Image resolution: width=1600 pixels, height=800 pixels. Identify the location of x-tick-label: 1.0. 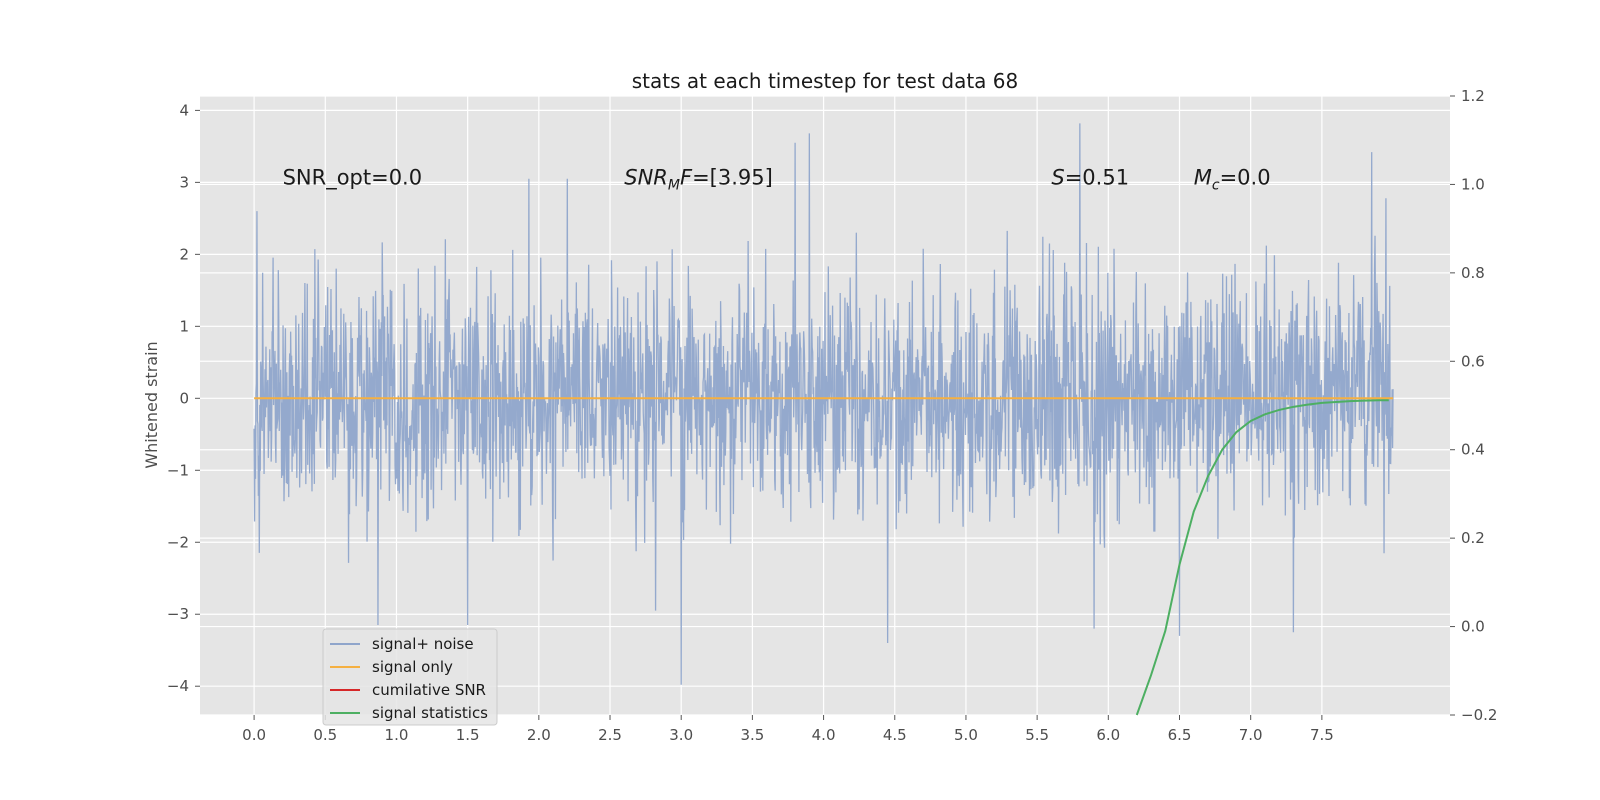
(397, 735).